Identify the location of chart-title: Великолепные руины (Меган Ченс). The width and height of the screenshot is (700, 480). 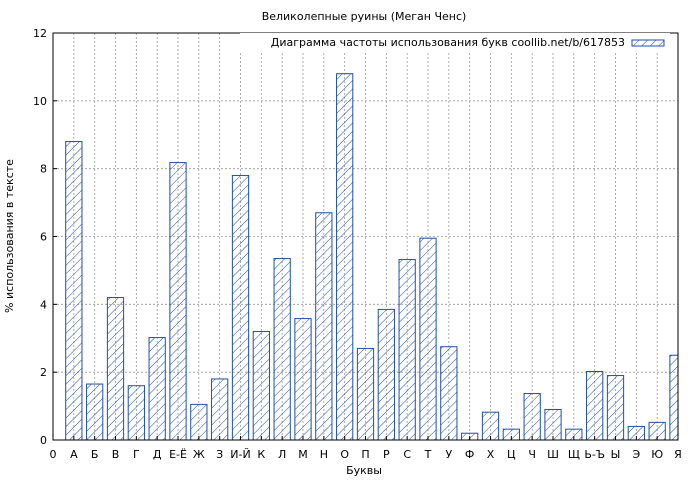
(364, 16).